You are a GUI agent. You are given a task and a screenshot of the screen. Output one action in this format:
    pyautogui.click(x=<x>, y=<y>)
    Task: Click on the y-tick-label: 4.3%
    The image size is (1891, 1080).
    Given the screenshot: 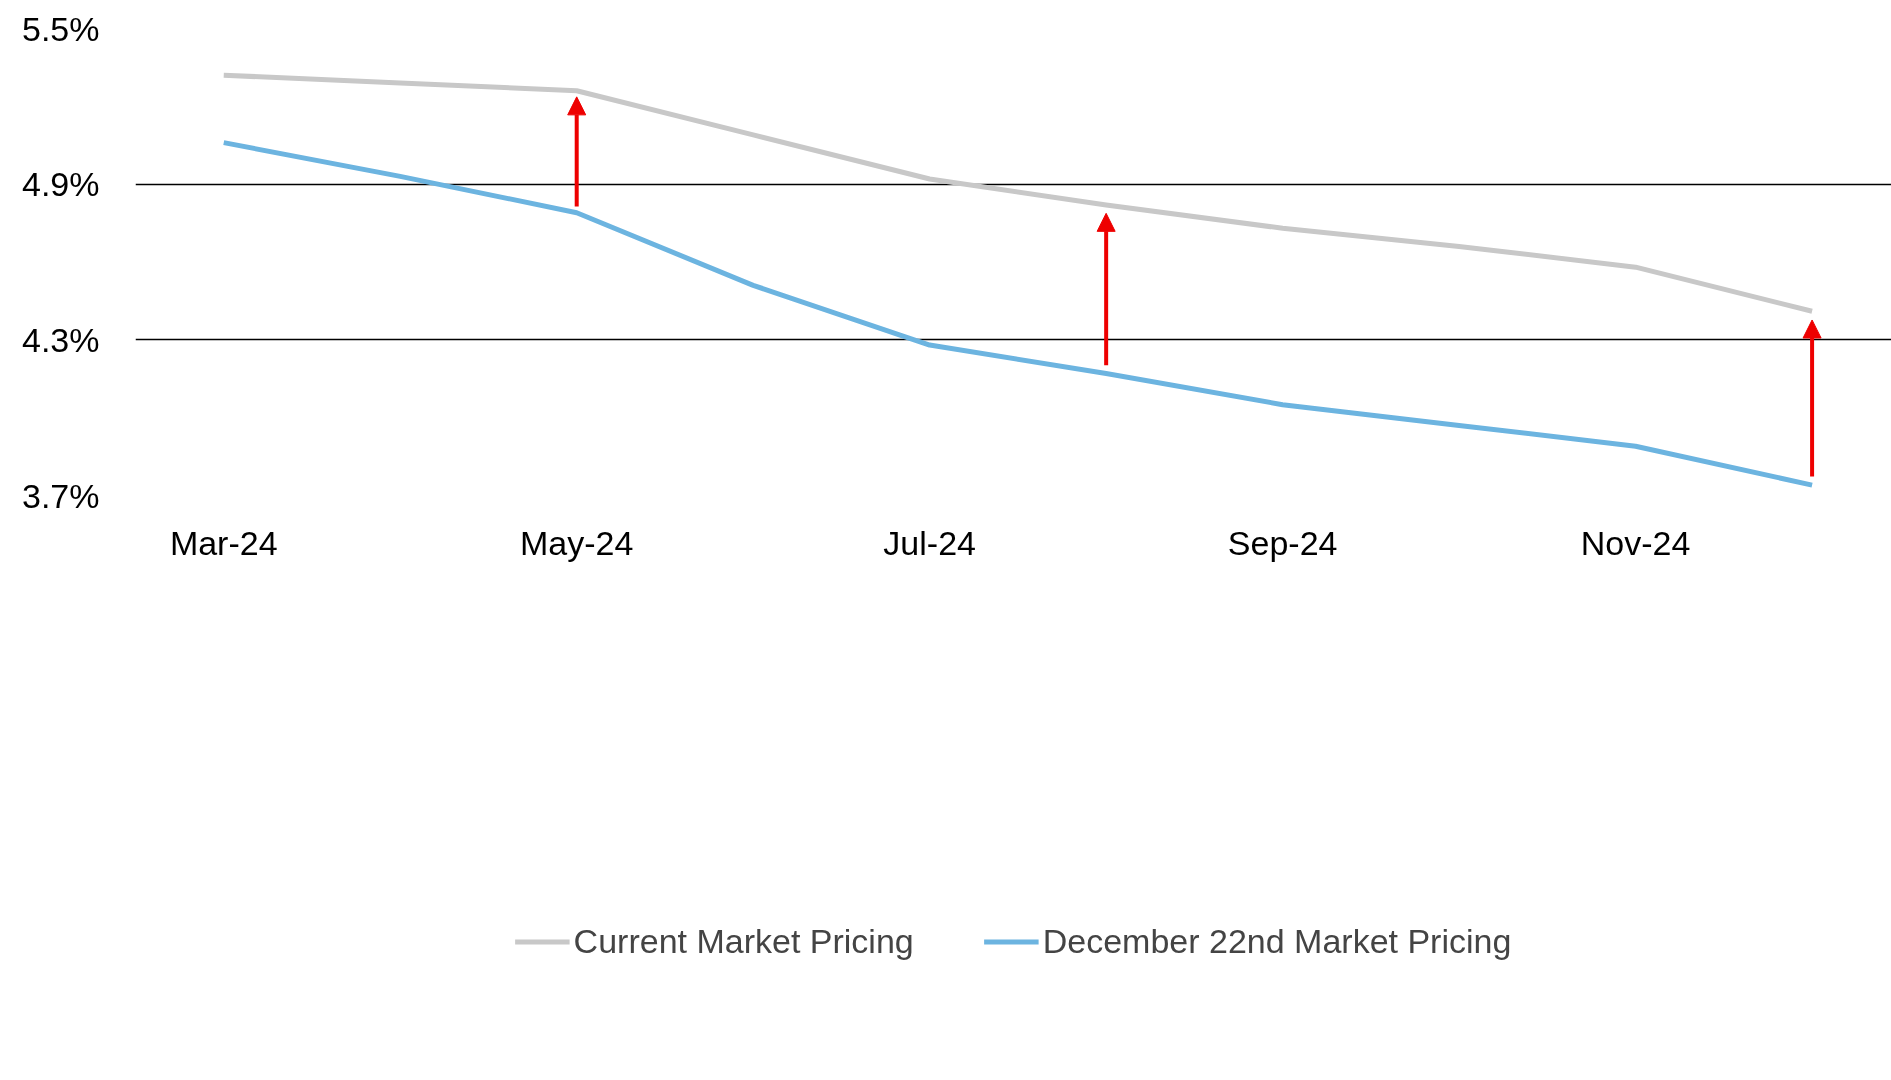 What is the action you would take?
    pyautogui.click(x=61, y=339)
    